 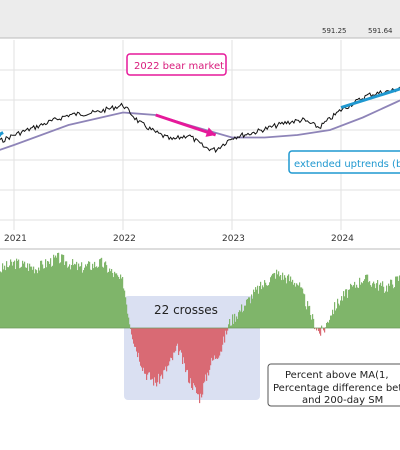 What do you see at coordinates (334, 31) in the screenshot?
I see `price-readout: 591.25` at bounding box center [334, 31].